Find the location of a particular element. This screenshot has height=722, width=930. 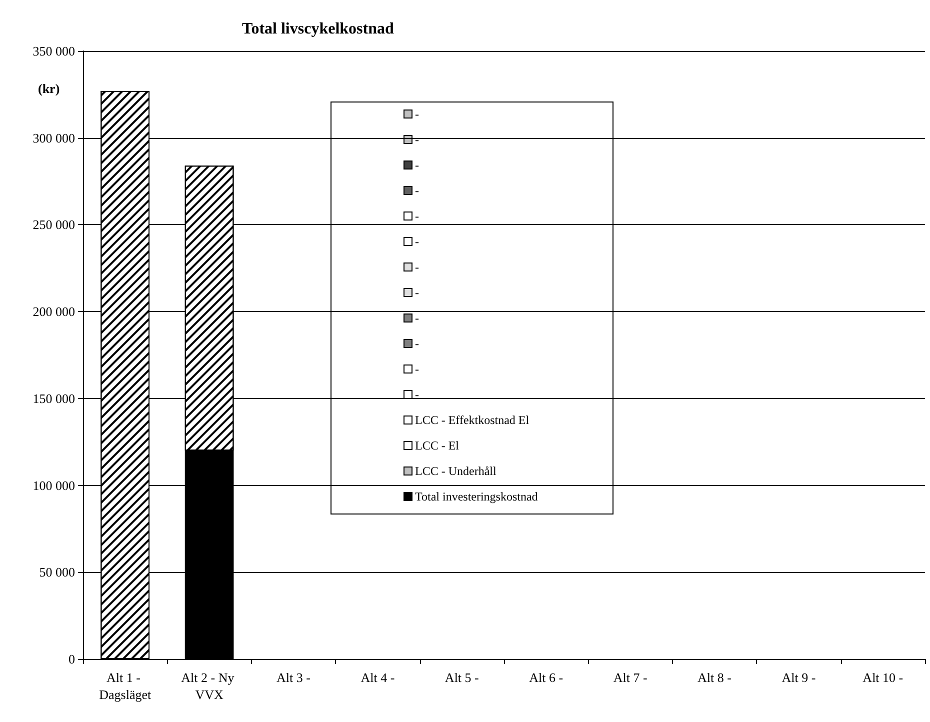

x-tick-label: Alt 4 - is located at coordinates (377, 677).